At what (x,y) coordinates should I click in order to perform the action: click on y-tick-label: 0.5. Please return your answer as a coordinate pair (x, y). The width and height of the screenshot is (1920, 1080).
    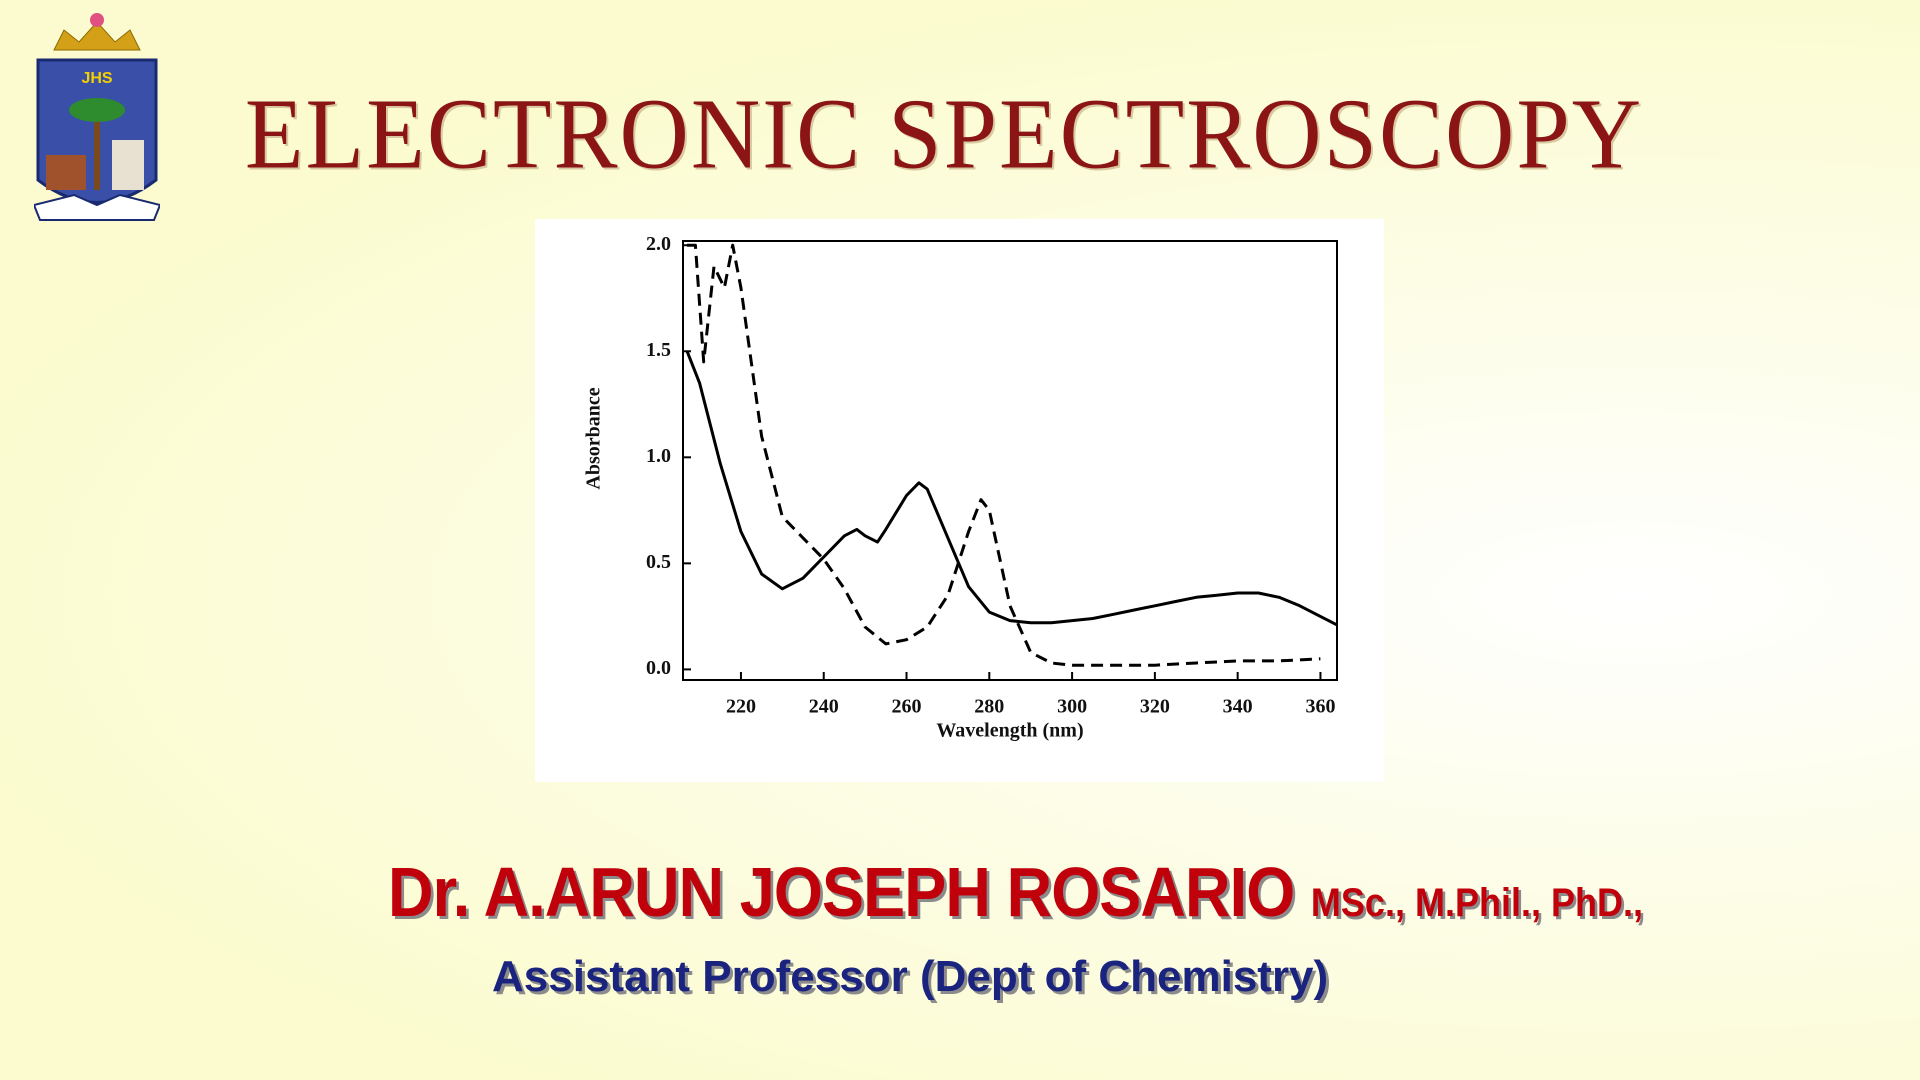
    Looking at the image, I should click on (658, 562).